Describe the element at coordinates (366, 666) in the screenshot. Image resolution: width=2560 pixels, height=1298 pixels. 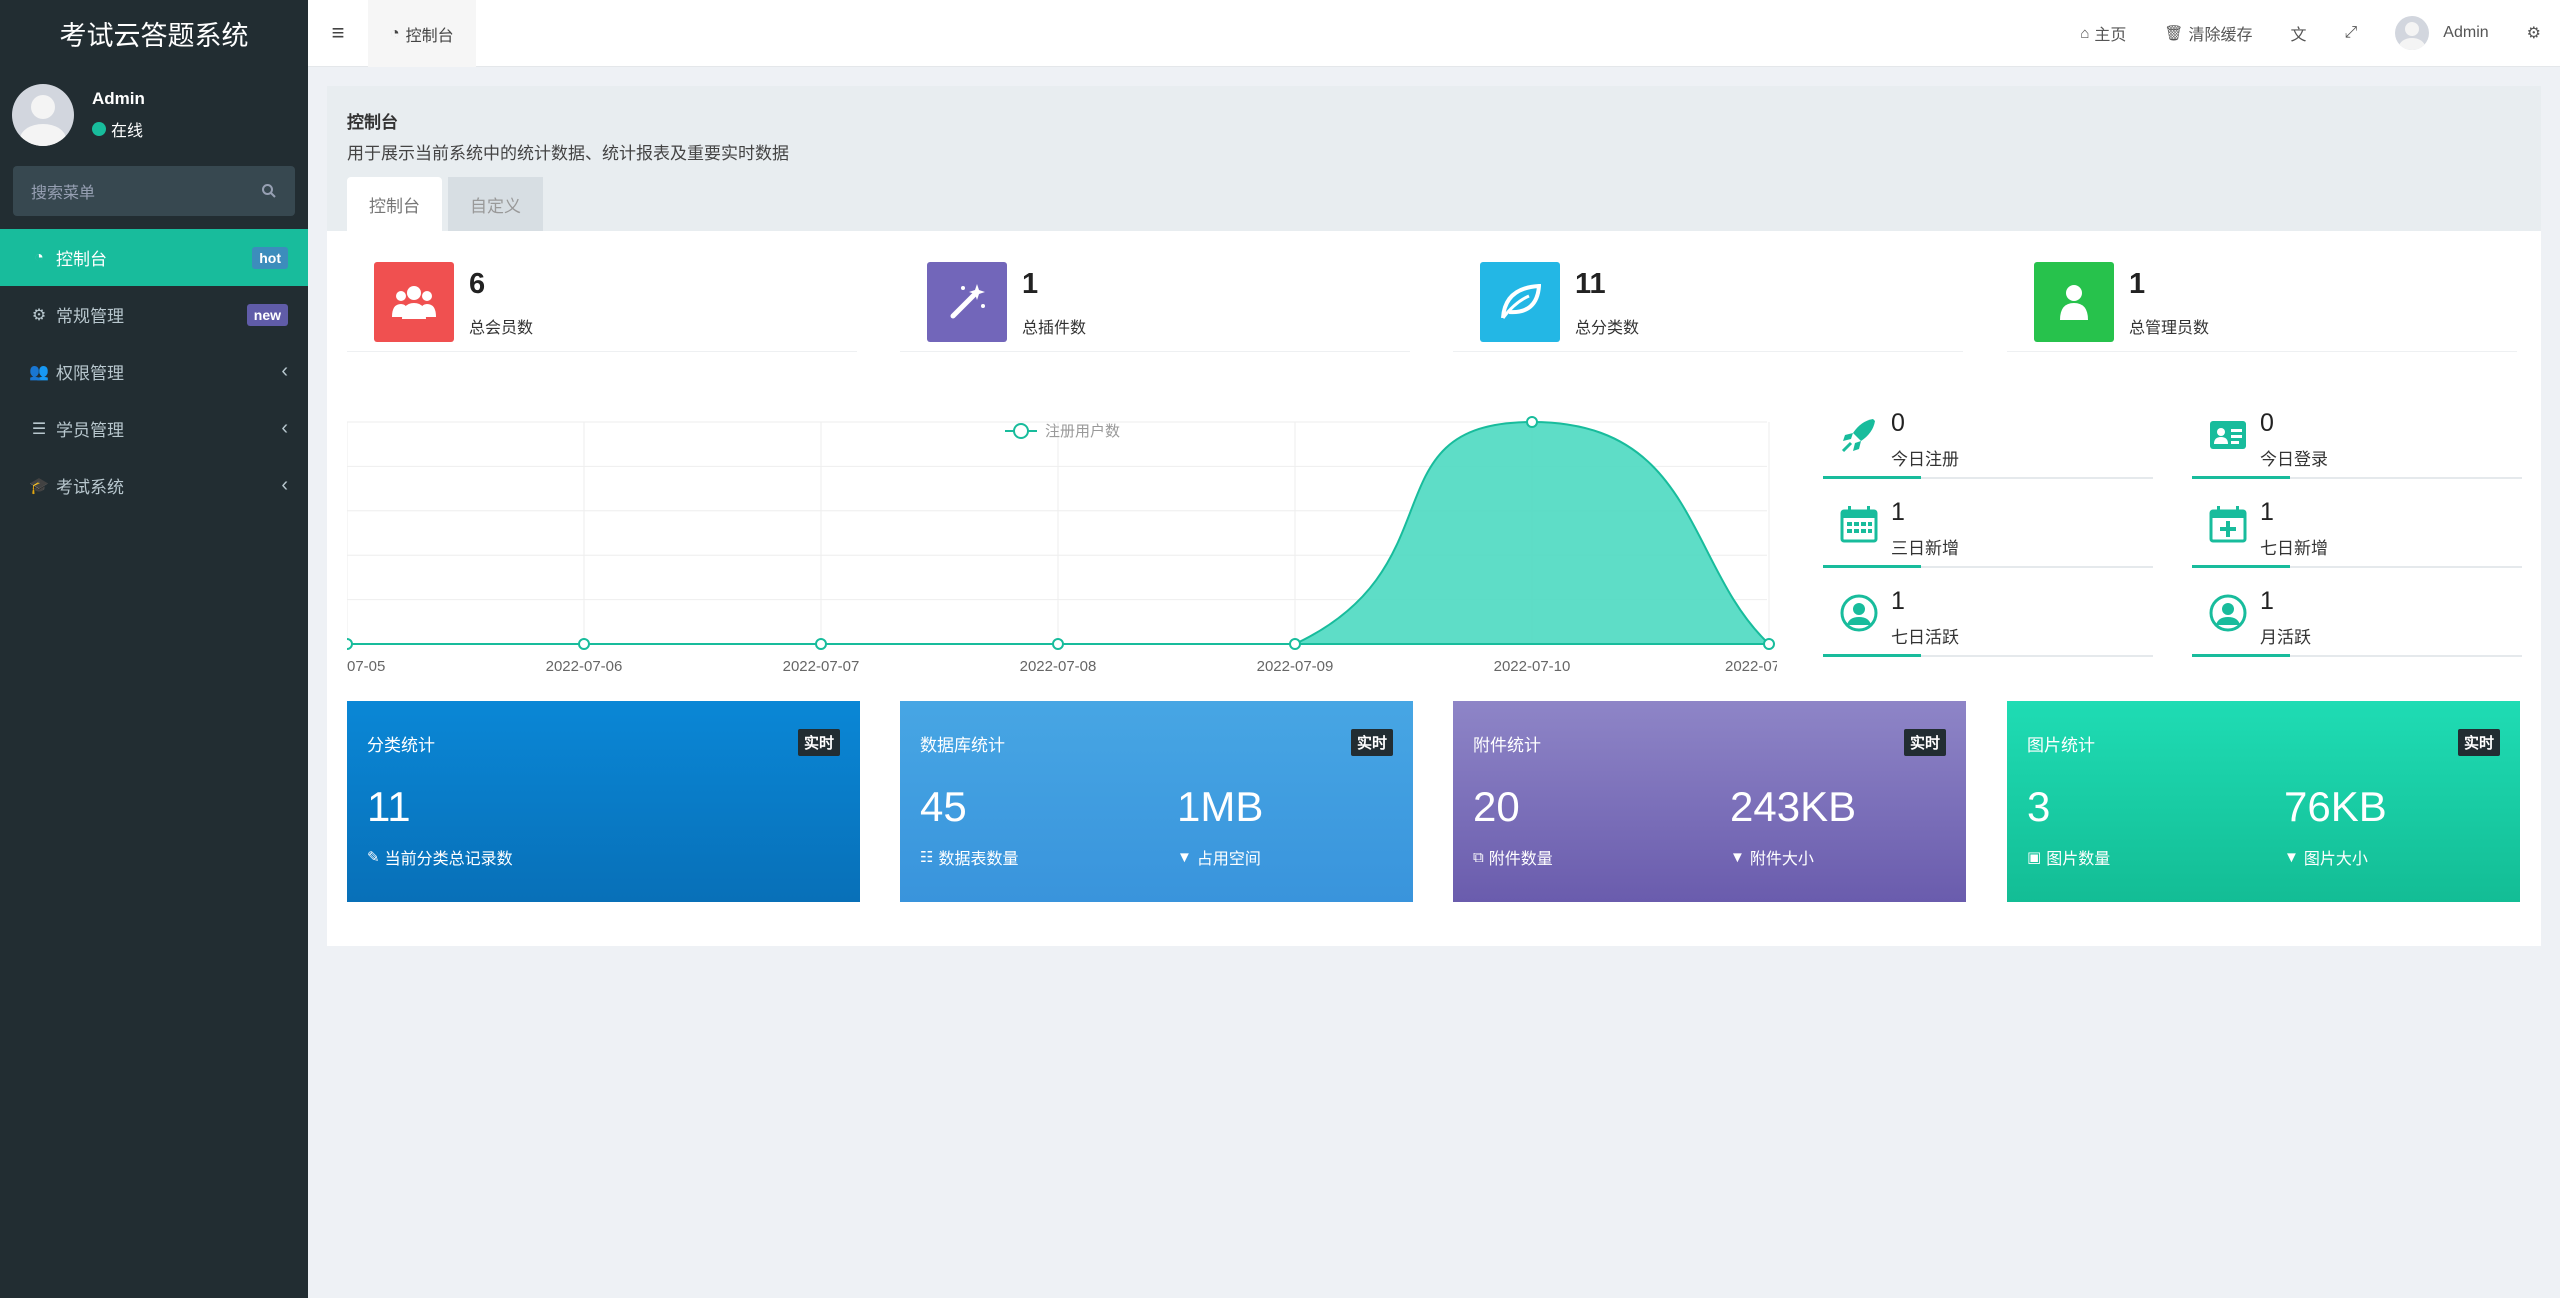
I see `x-tick-label: 07-05` at that location.